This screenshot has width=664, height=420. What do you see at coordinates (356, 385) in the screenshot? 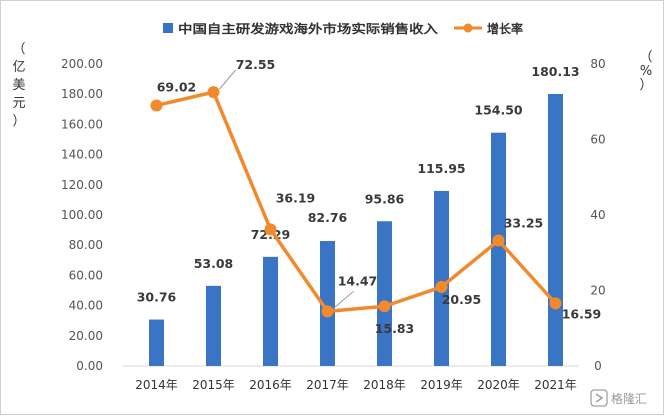
I see `x-axis-category-labels: 2014年 2015年 2016年 2017年 2018年 2019年 2020年 2021年` at bounding box center [356, 385].